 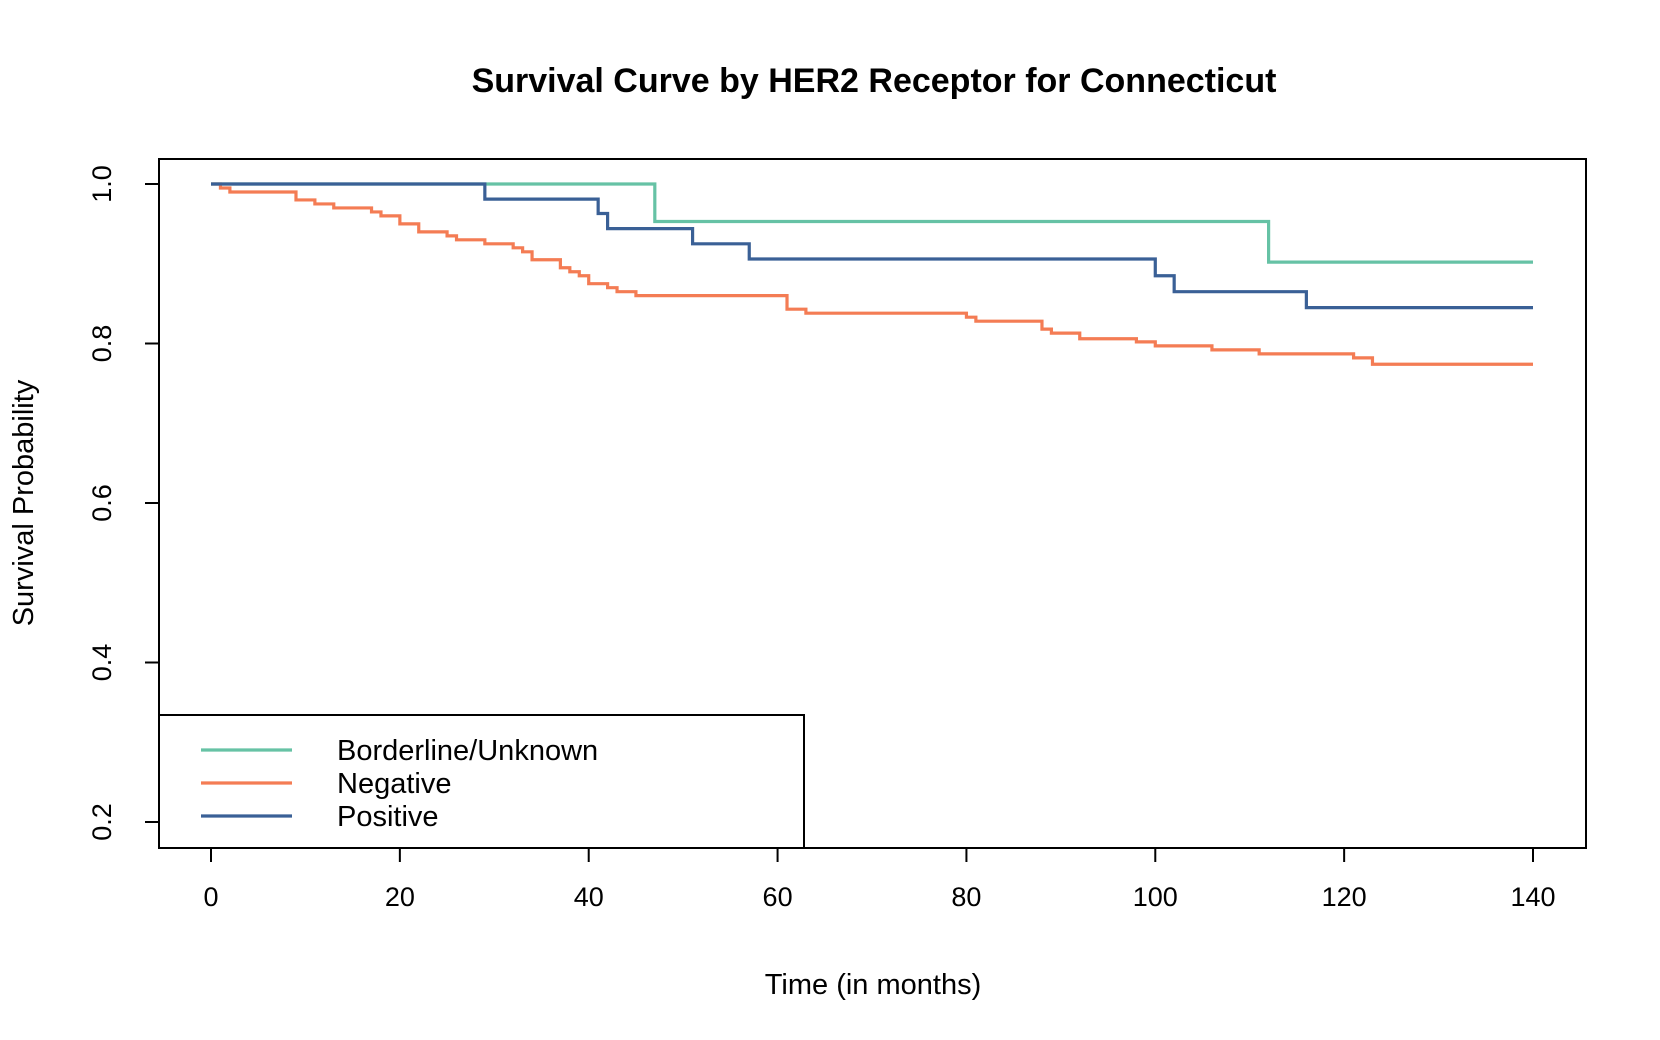 I want to click on series-line-positive, so click(x=872, y=246).